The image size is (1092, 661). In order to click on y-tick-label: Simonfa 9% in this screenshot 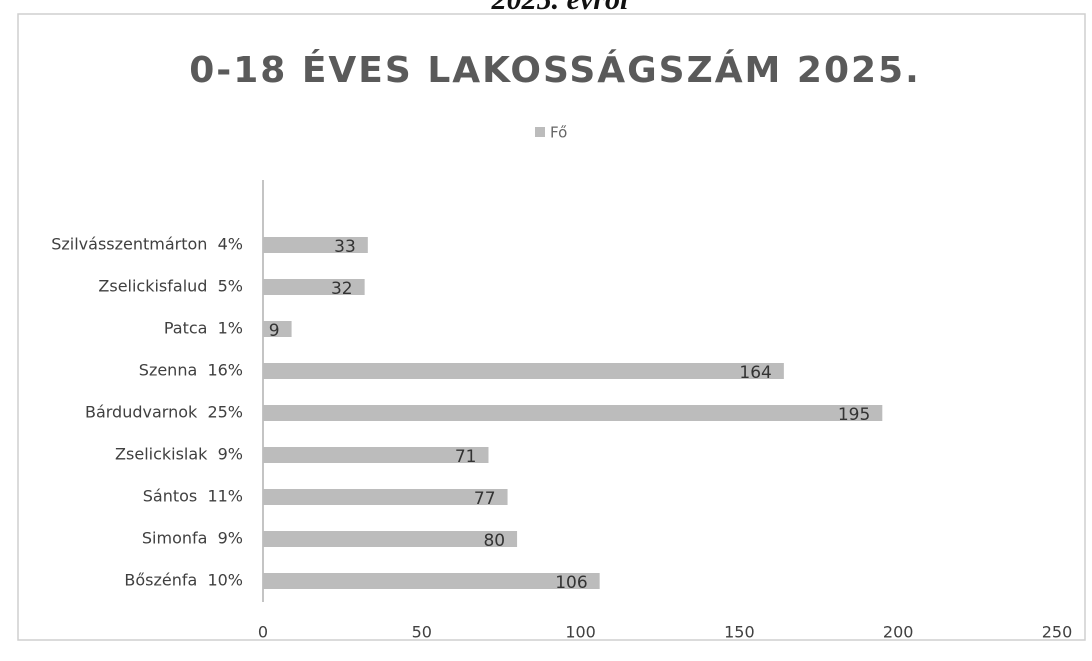, I will do `click(192, 538)`.